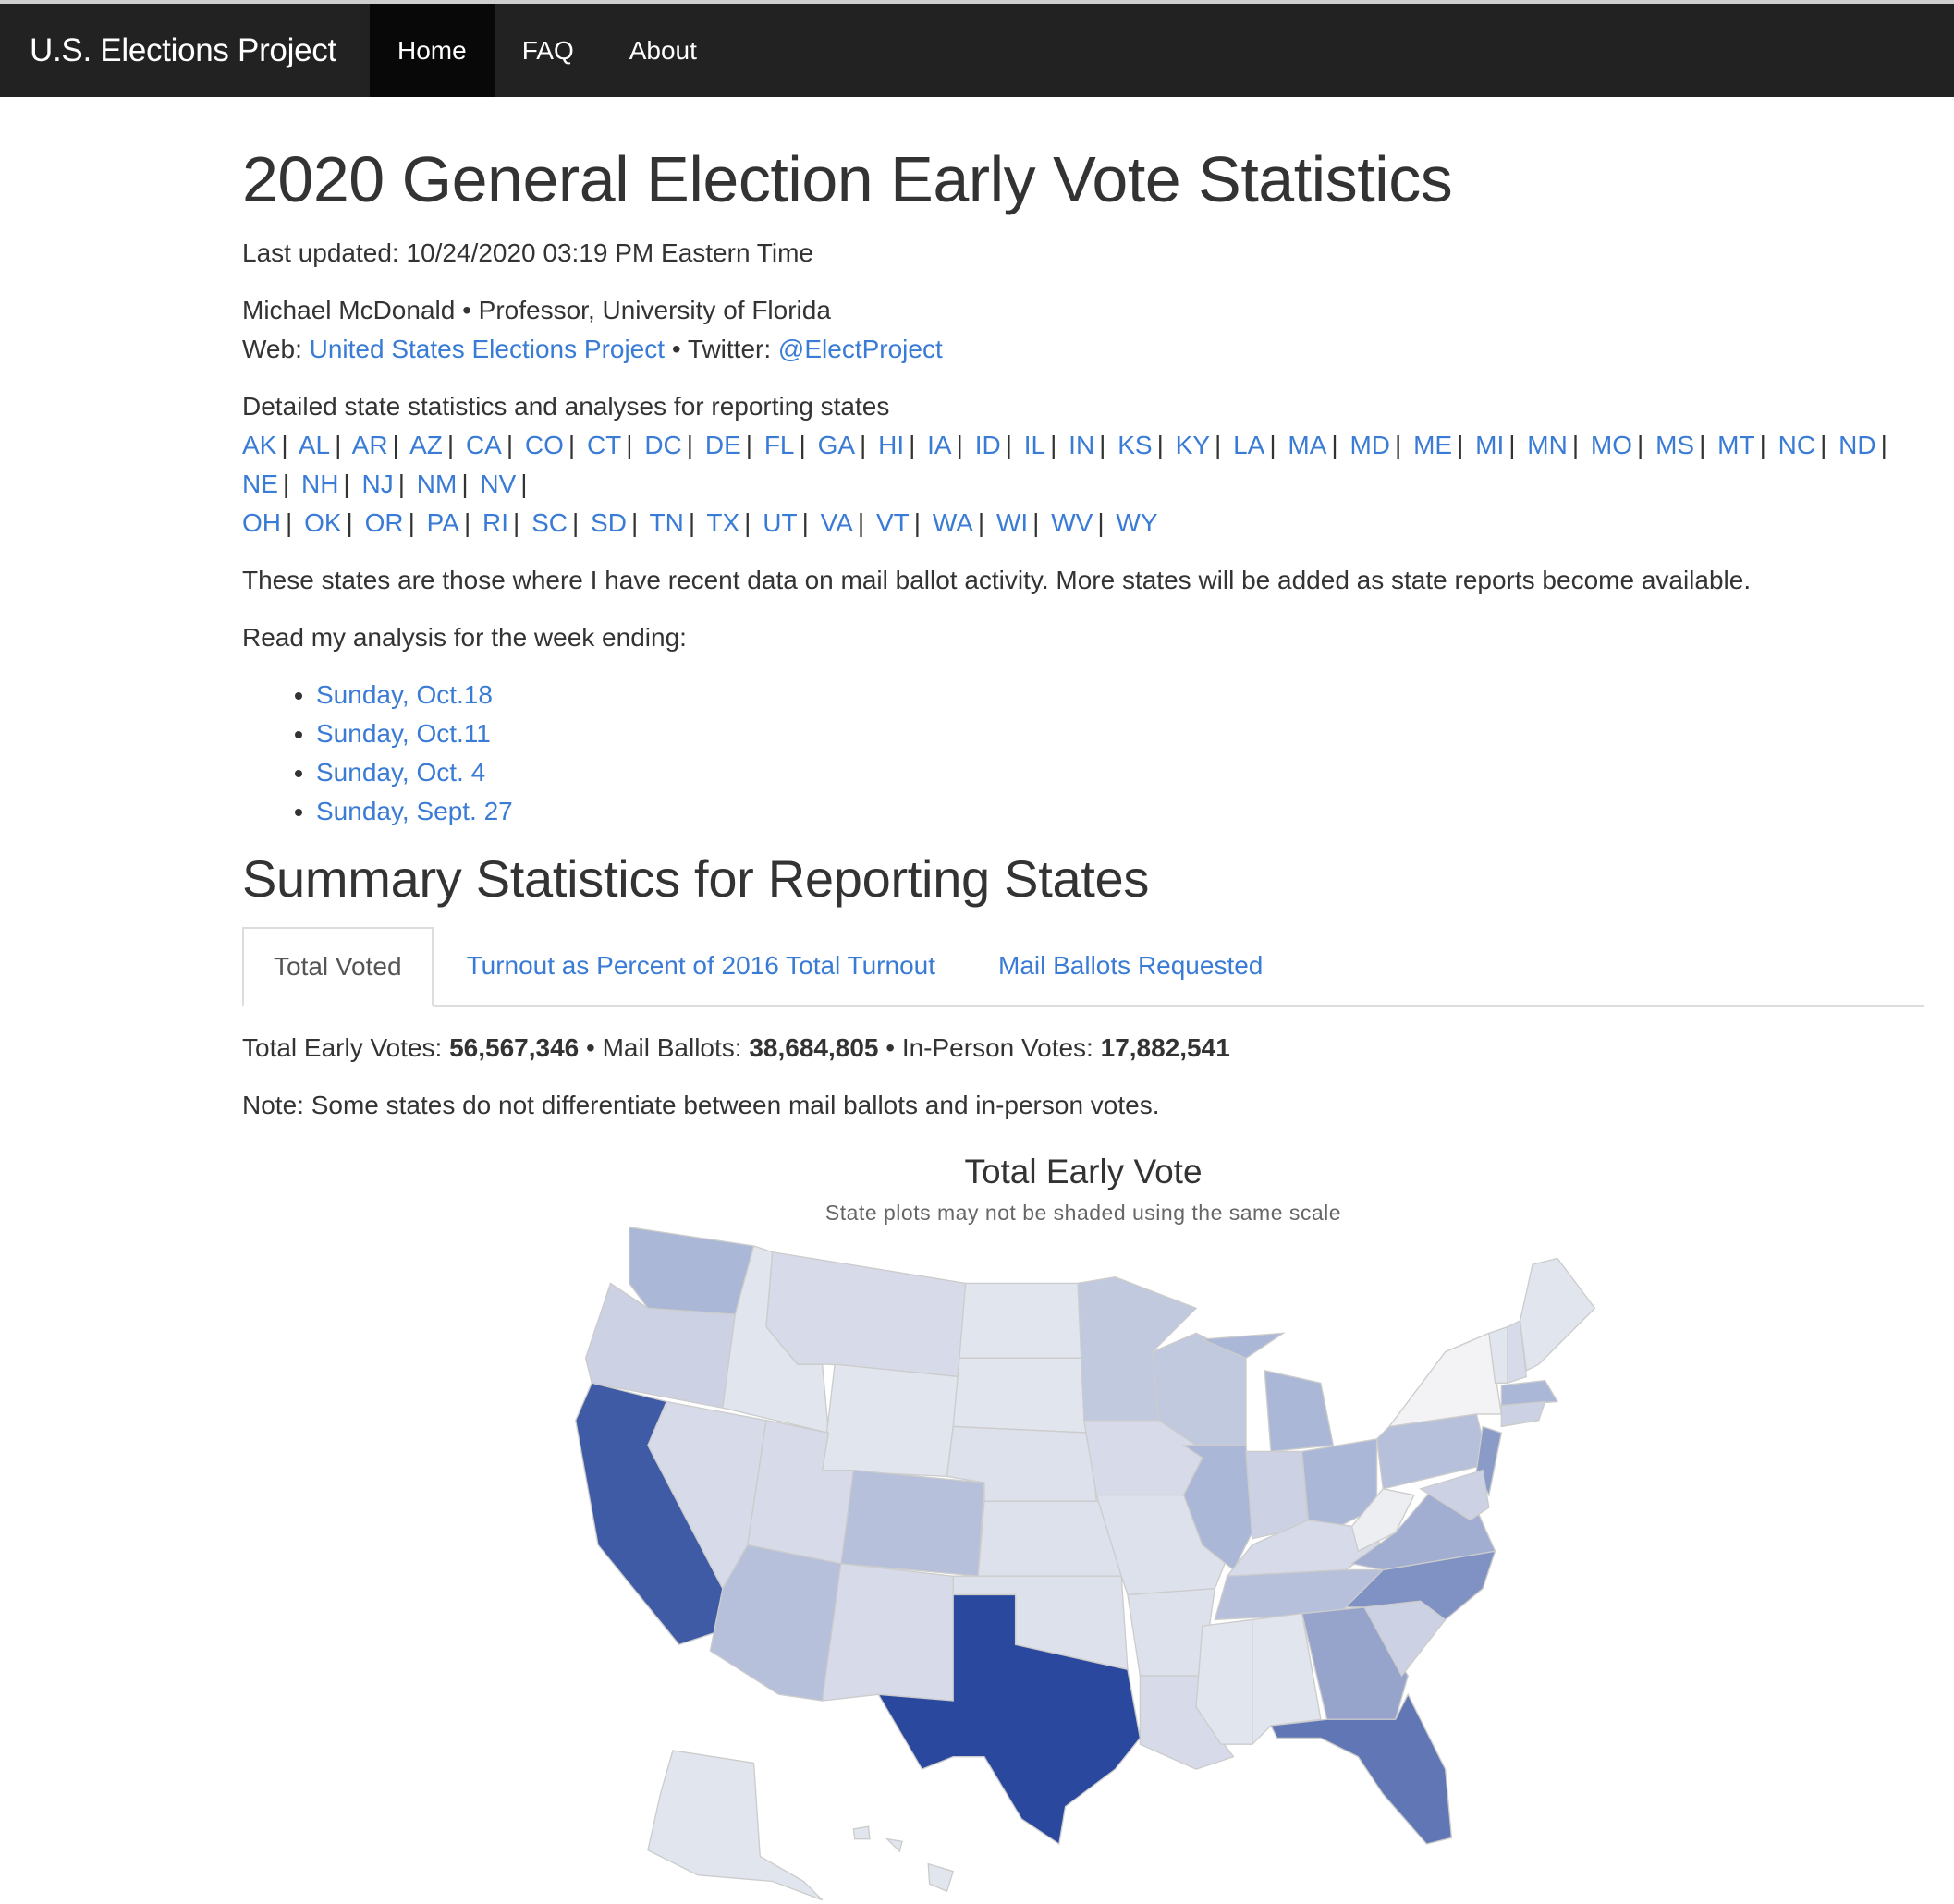 The width and height of the screenshot is (1954, 1904). What do you see at coordinates (437, 484) in the screenshot?
I see `state-link-nm: NM` at bounding box center [437, 484].